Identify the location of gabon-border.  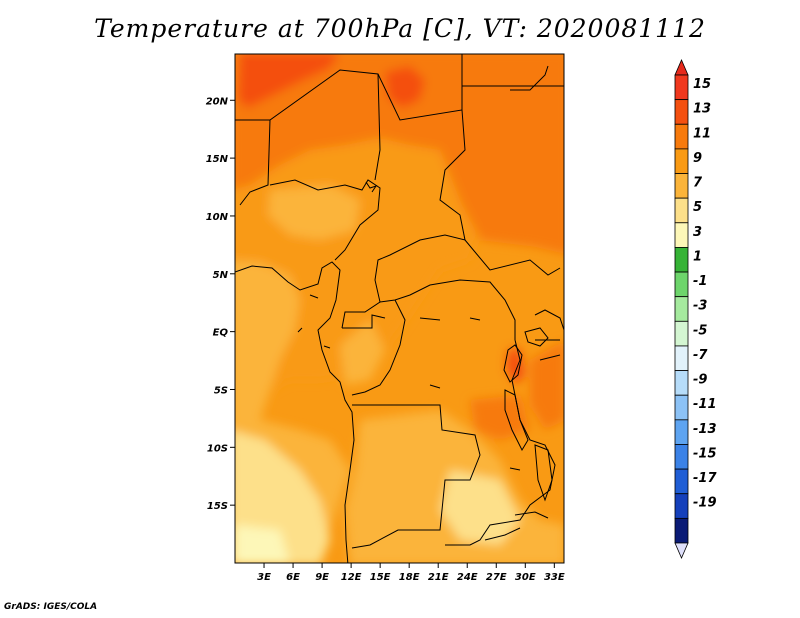
(364, 321).